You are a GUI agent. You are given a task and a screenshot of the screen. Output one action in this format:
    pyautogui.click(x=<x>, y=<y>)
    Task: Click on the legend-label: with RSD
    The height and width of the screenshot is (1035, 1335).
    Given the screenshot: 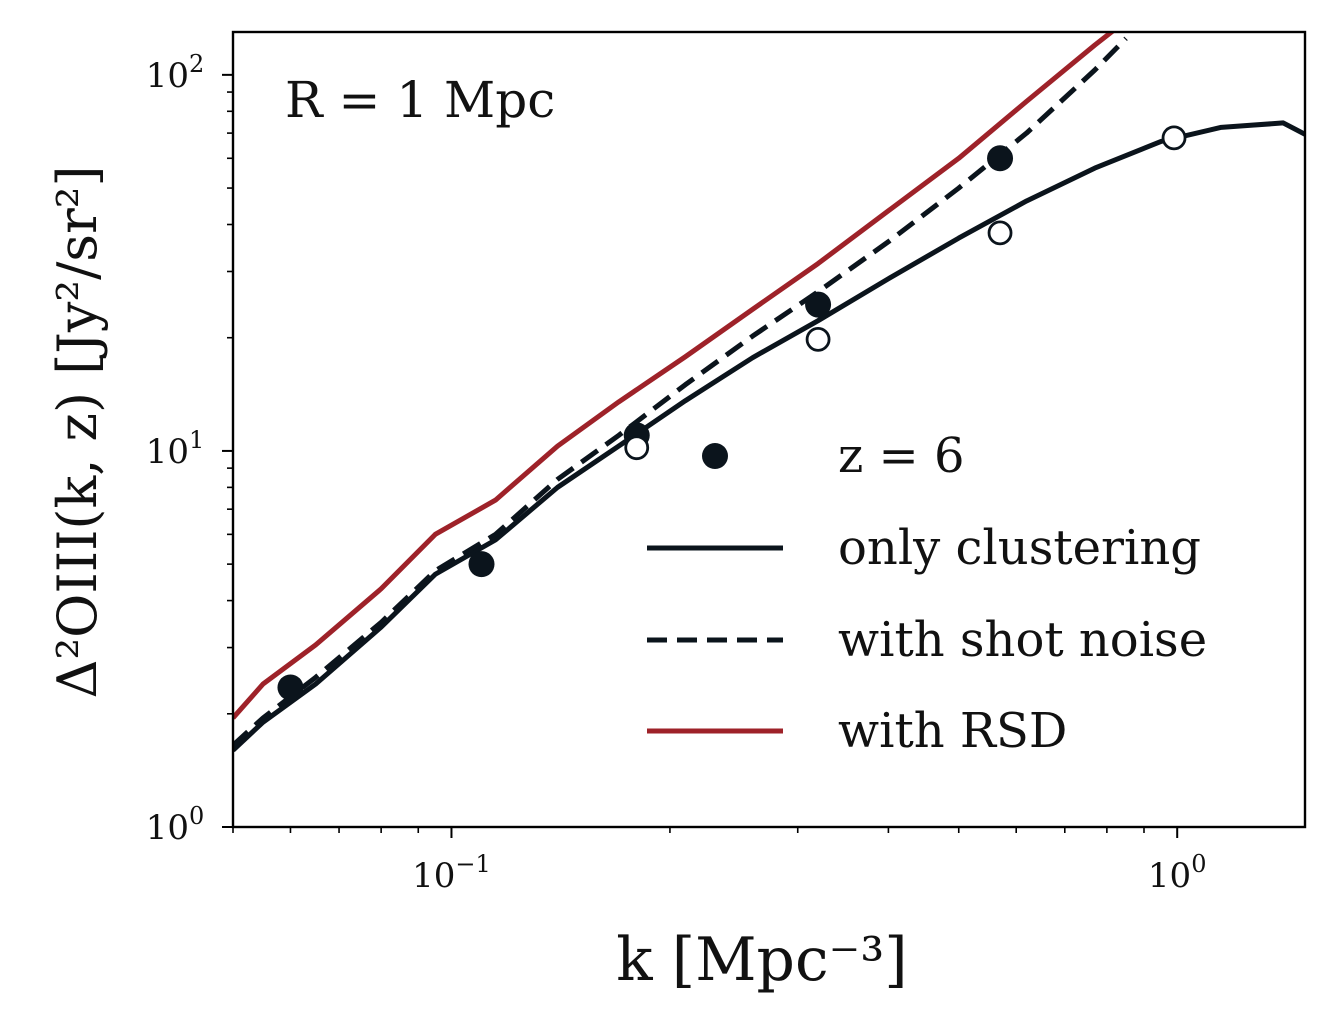 What is the action you would take?
    pyautogui.click(x=952, y=731)
    